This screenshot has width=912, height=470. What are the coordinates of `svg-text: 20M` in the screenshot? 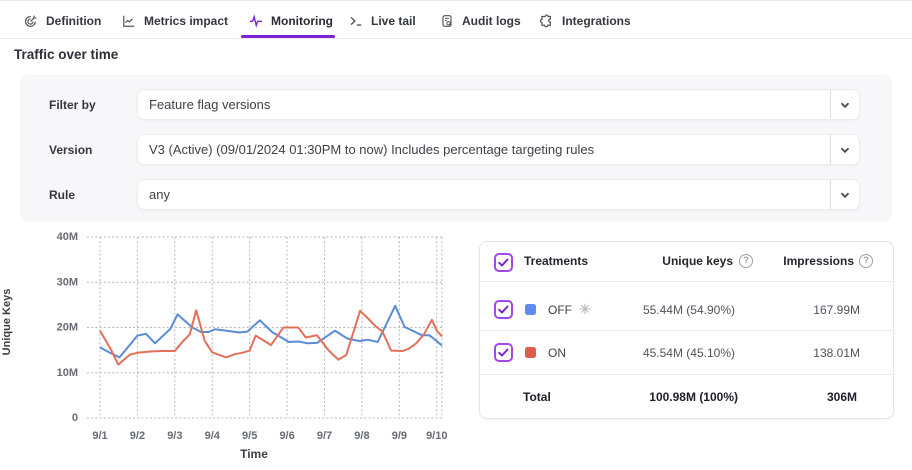 It's located at (67, 328).